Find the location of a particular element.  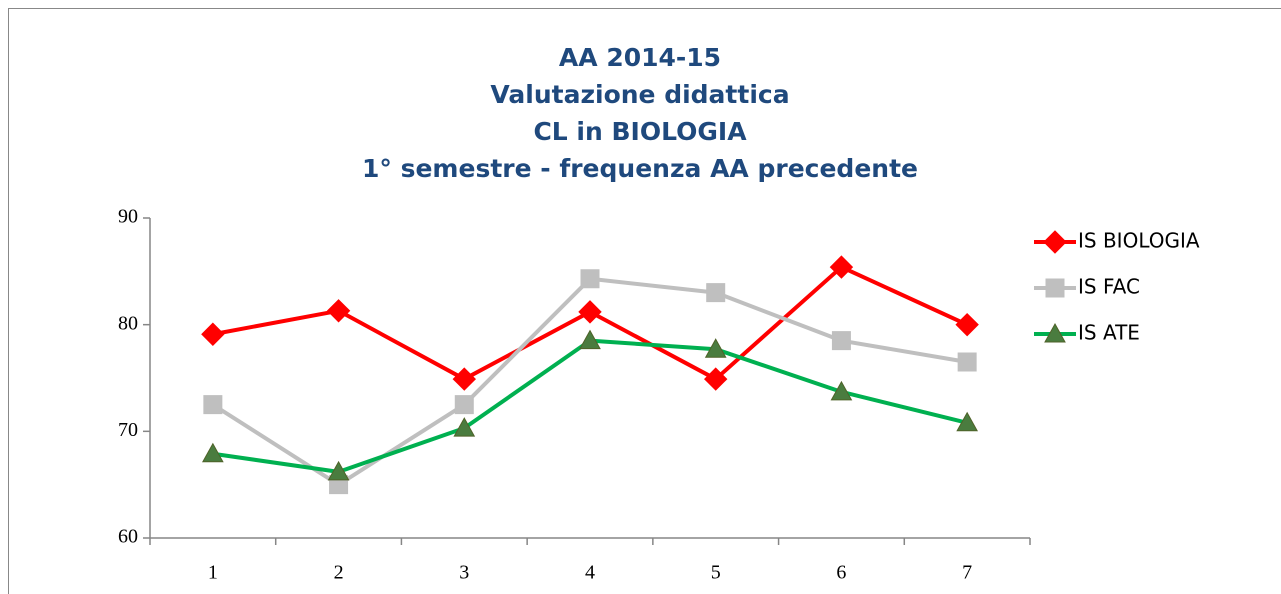

chart-title: CL in BIOLOGIA is located at coordinates (640, 131).